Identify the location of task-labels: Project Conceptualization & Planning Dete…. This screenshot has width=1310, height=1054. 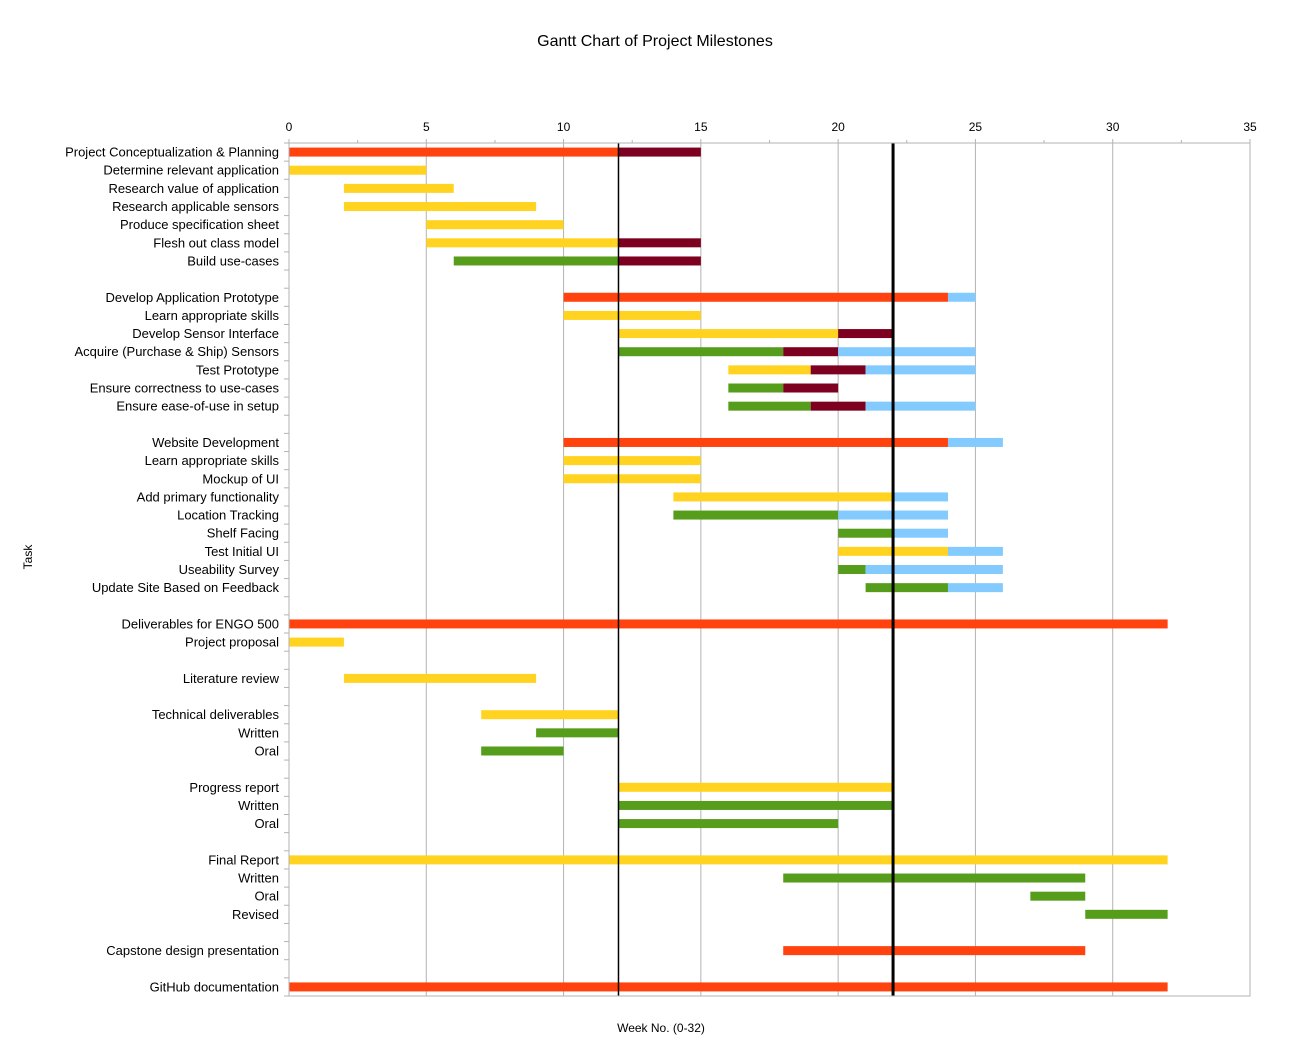
(172, 570).